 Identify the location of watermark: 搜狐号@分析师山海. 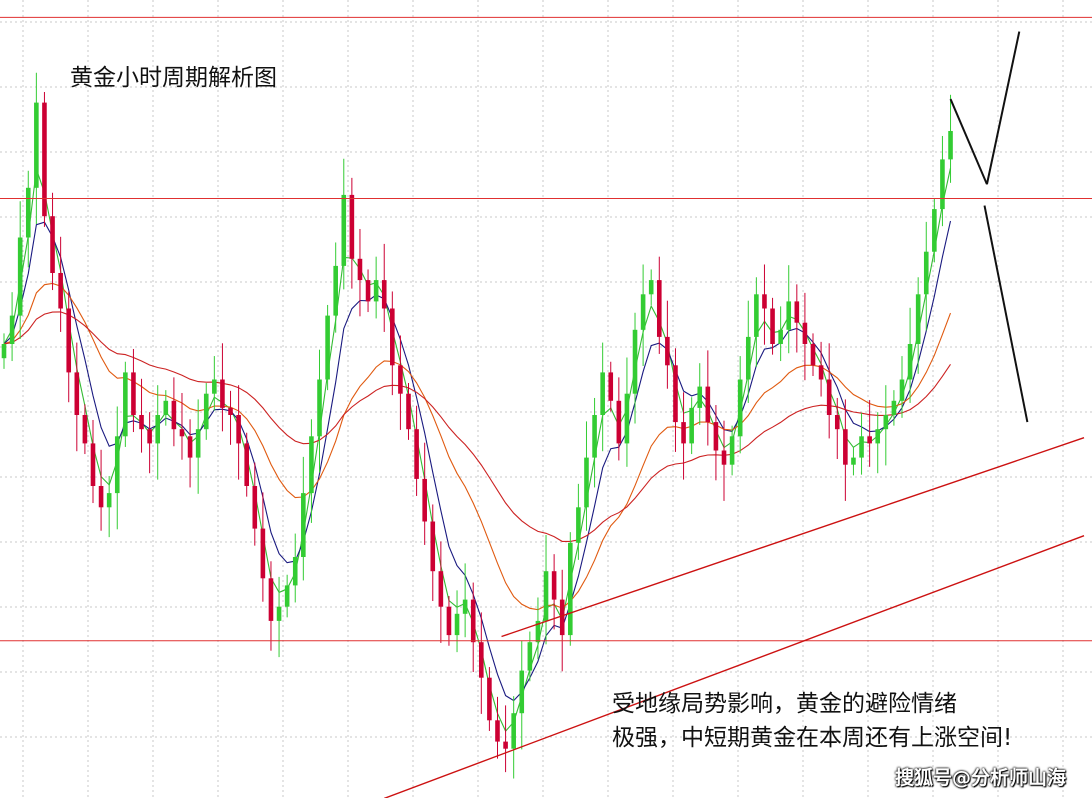
(980, 778).